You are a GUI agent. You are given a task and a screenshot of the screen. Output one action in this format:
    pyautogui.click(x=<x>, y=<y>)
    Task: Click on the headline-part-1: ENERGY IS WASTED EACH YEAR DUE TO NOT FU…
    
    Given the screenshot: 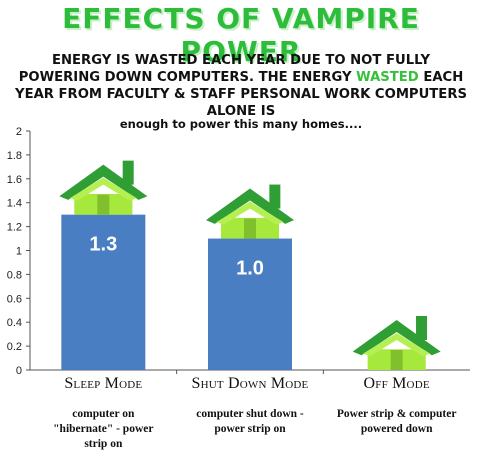 What is the action you would take?
    pyautogui.click(x=224, y=69)
    